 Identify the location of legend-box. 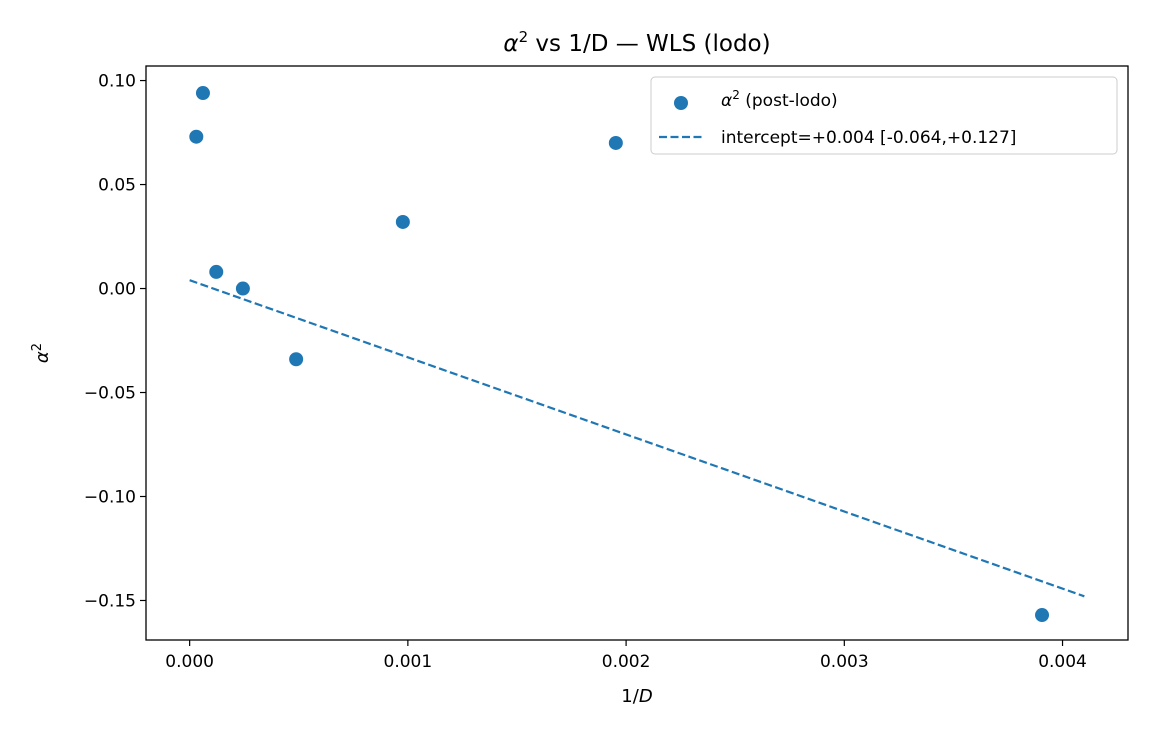
(884, 115).